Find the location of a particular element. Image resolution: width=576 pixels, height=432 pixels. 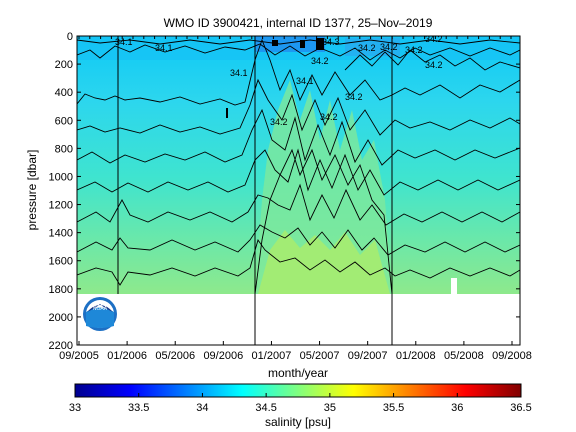

missing-data-strip is located at coordinates (454, 286).